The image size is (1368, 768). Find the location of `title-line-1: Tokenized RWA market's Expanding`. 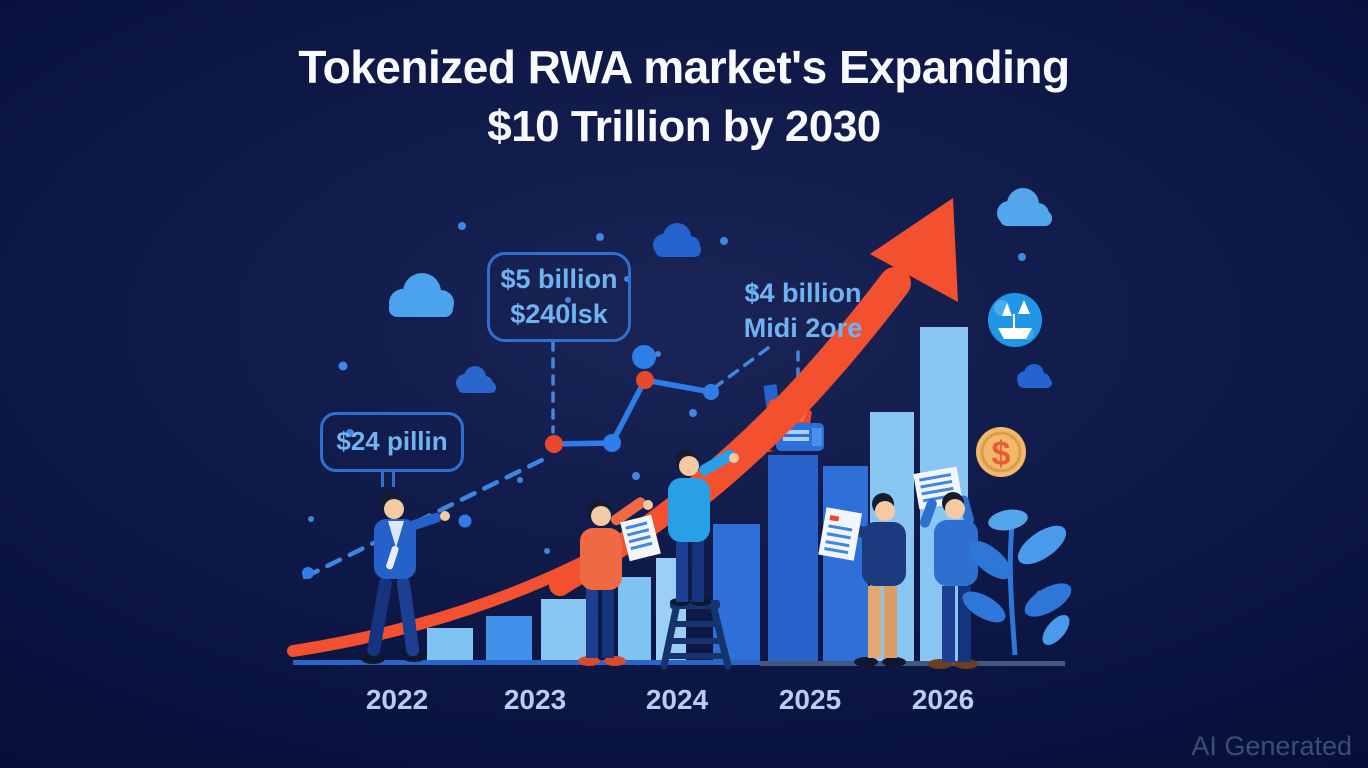

title-line-1: Tokenized RWA market's Expanding is located at coordinates (684, 67).